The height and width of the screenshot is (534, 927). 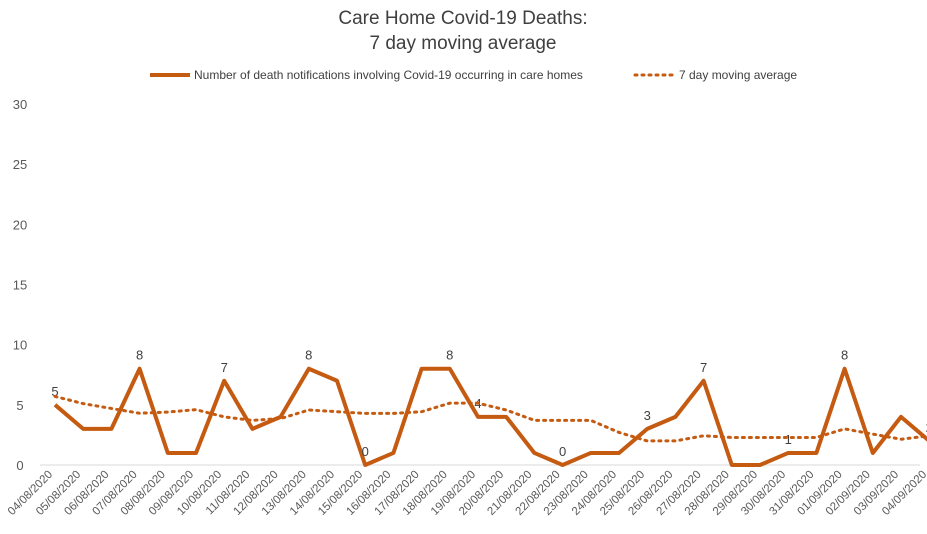 I want to click on y-tick-label: 25, so click(x=20, y=164).